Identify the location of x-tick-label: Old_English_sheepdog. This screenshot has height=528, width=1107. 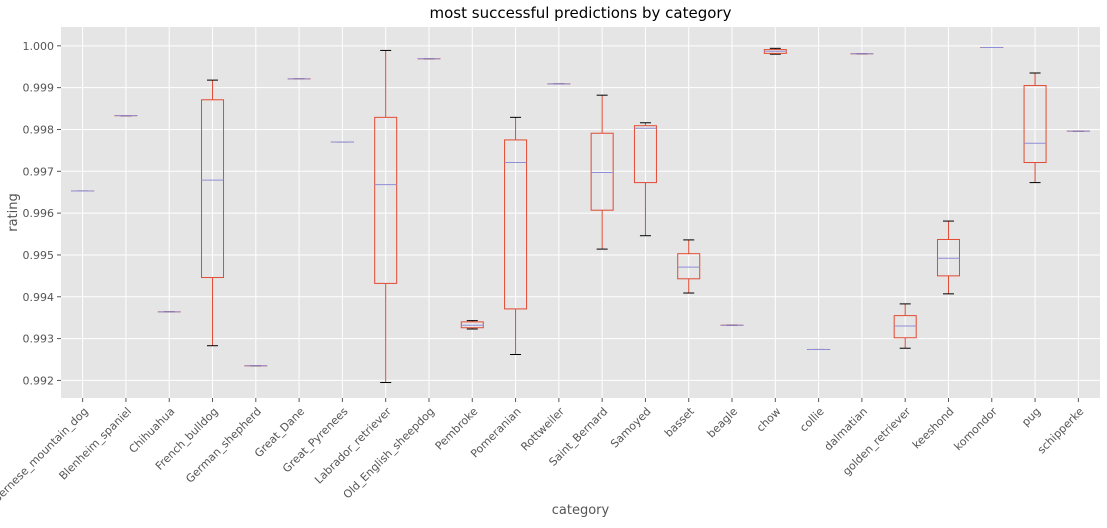
(389, 453).